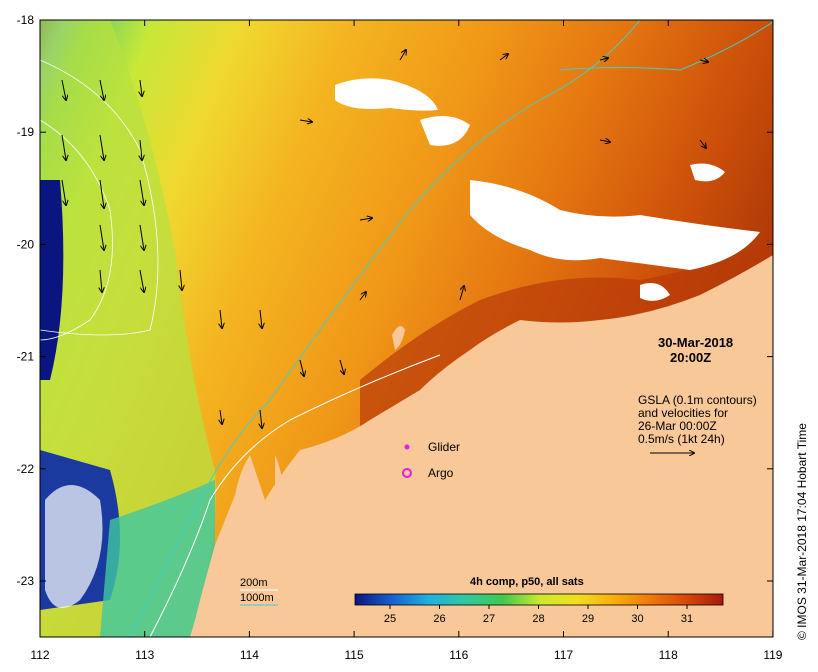 The height and width of the screenshot is (672, 818). Describe the element at coordinates (354, 655) in the screenshot. I see `longitude-tick-label: 115` at that location.